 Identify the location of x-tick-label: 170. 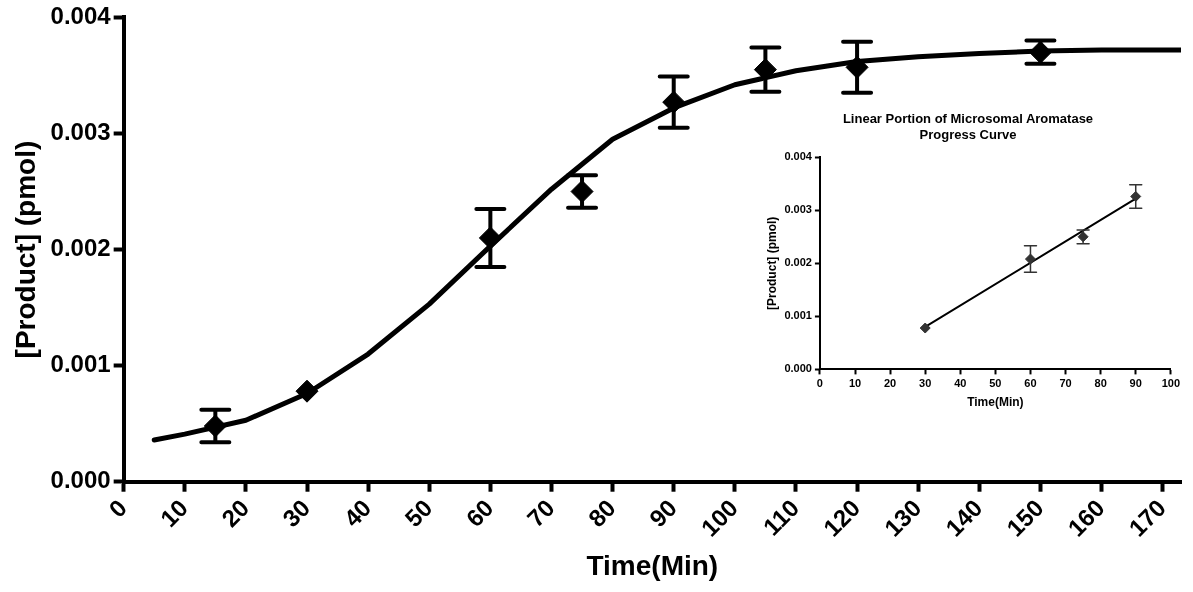
(1147, 518).